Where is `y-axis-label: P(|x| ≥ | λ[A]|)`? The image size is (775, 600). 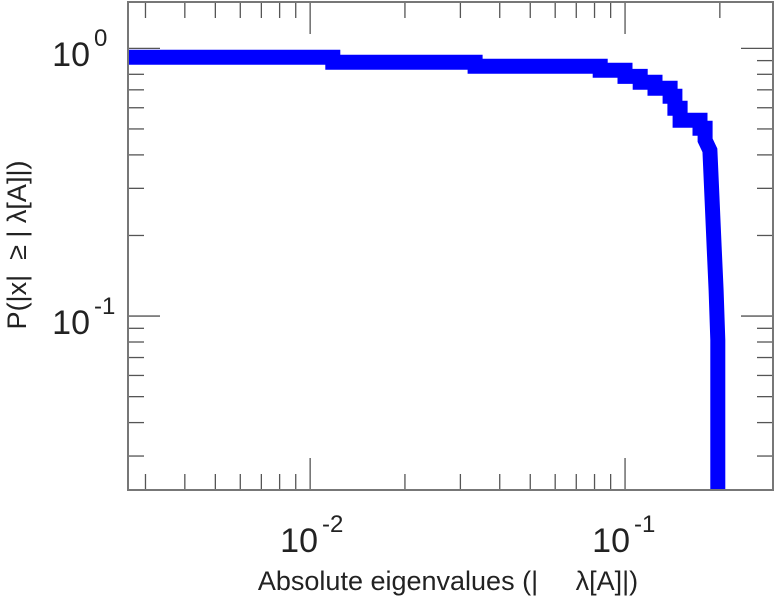
y-axis-label: P(|x| ≥ | λ[A]|) is located at coordinates (17, 245).